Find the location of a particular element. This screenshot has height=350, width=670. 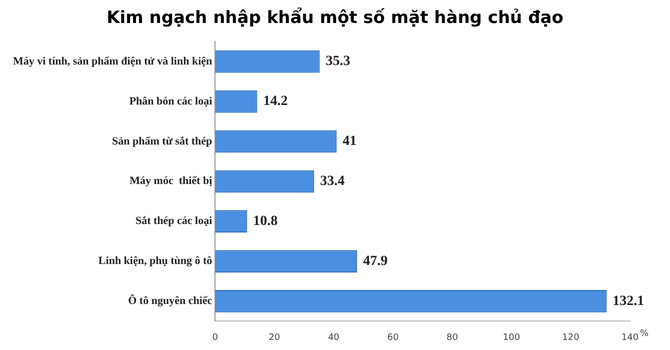

data-label: 47.9 is located at coordinates (375, 261).